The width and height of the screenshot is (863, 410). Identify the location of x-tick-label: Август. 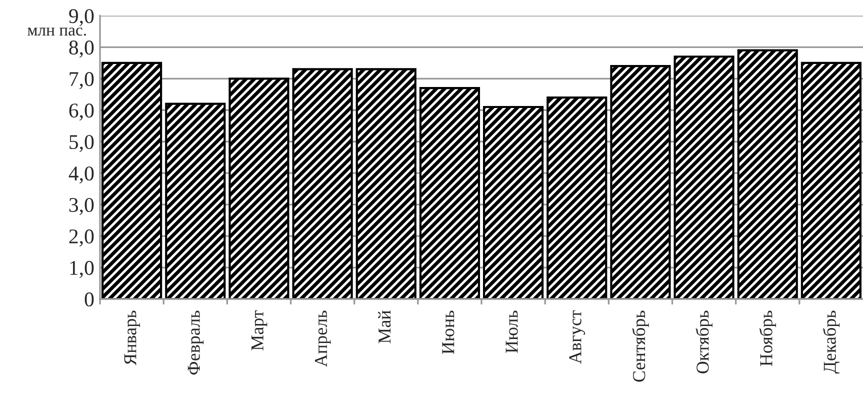
(577, 337).